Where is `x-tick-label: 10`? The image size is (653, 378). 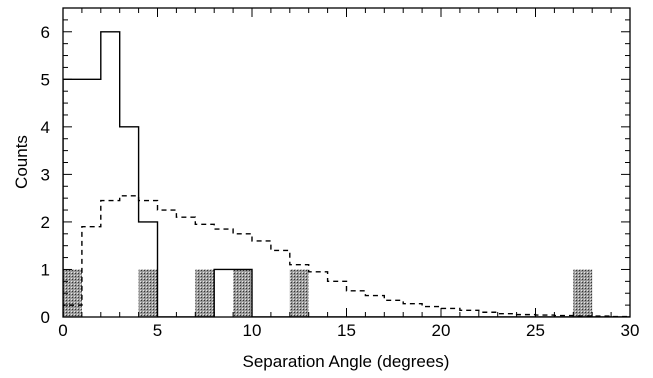 x-tick-label: 10 is located at coordinates (252, 330).